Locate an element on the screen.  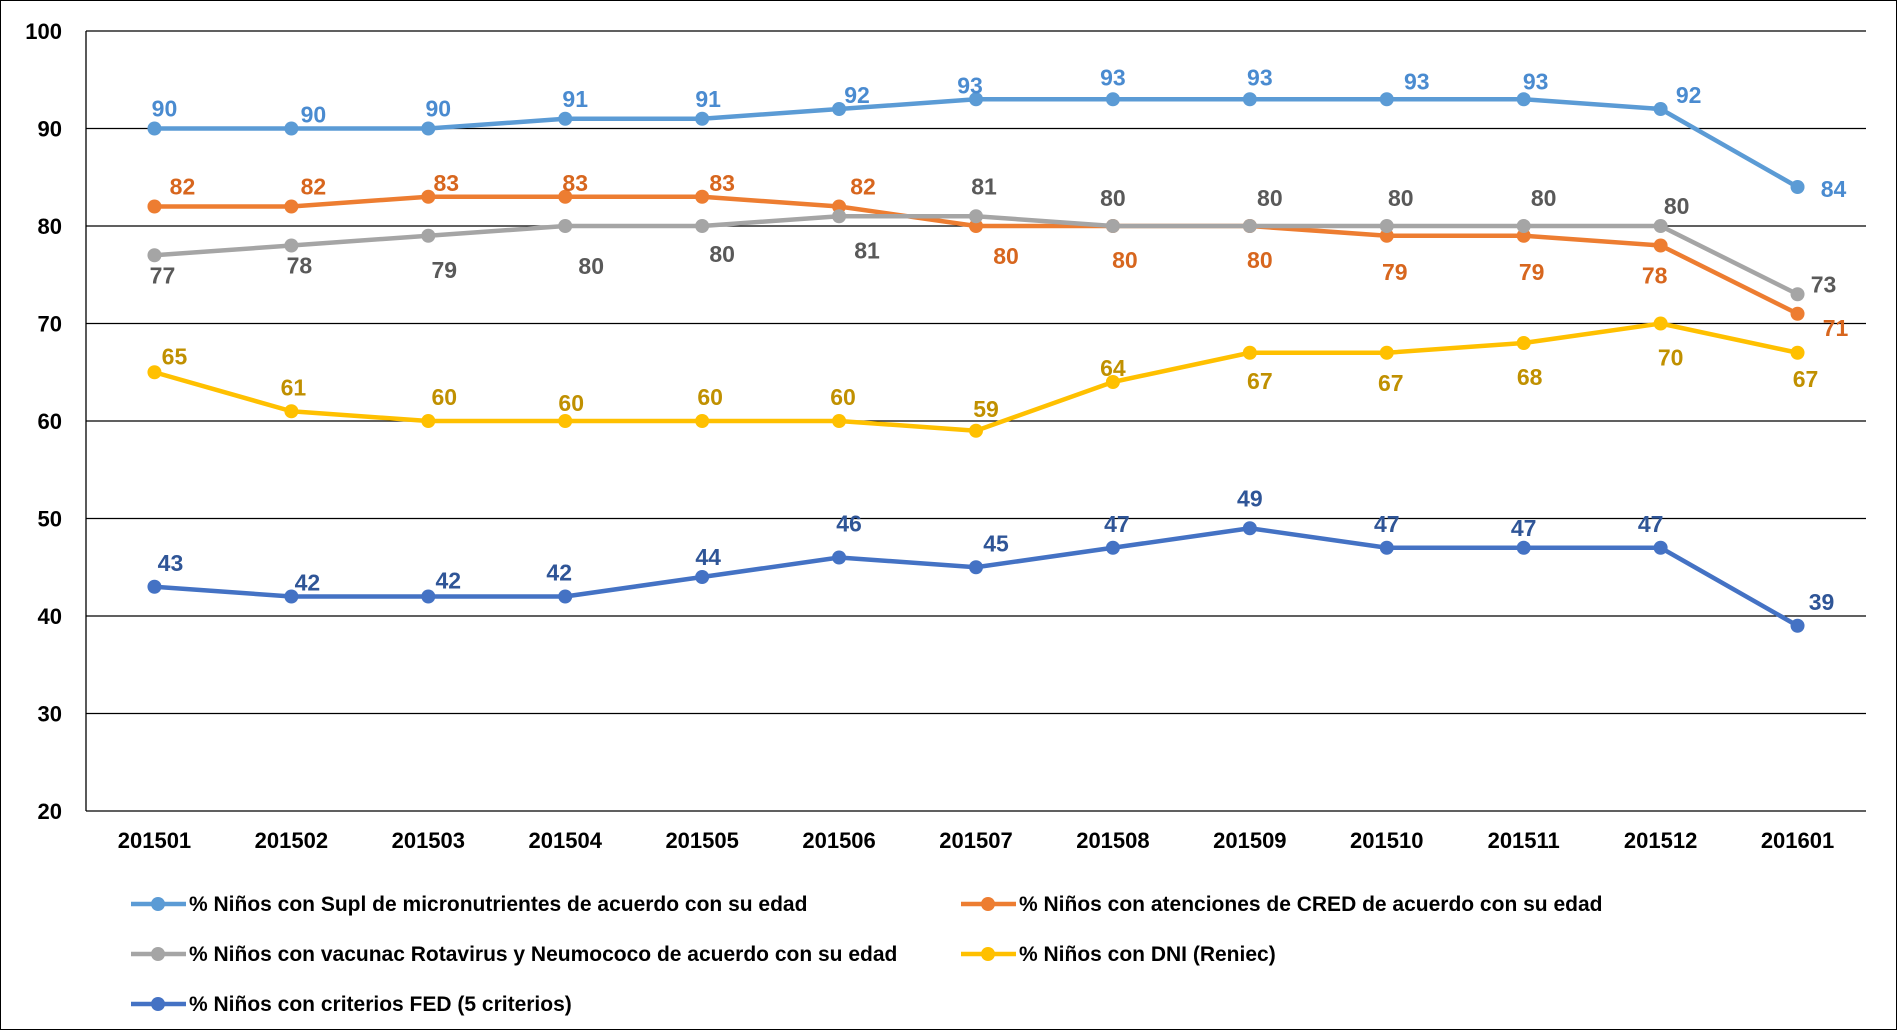
y-tick-label: 80 is located at coordinates (50, 226).